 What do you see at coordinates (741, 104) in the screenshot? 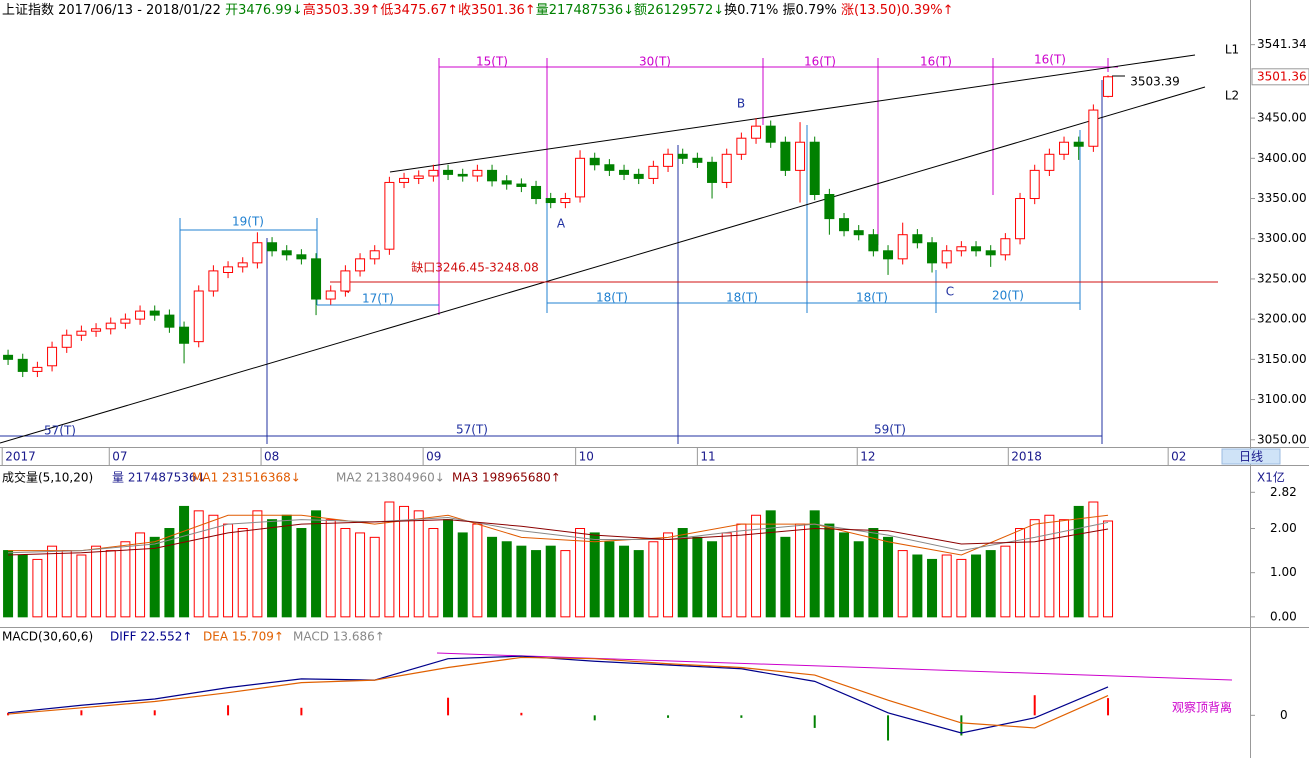
I see `annotation: B` at bounding box center [741, 104].